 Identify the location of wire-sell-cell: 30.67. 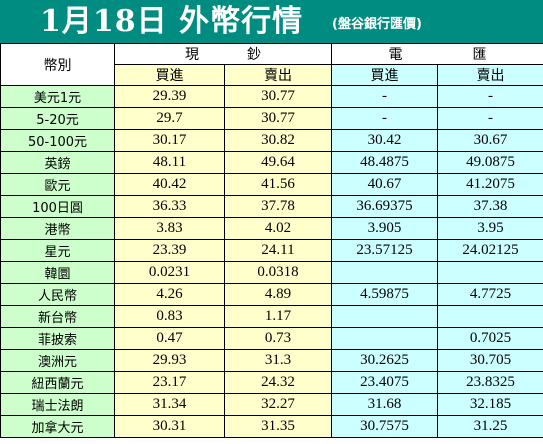
(490, 140).